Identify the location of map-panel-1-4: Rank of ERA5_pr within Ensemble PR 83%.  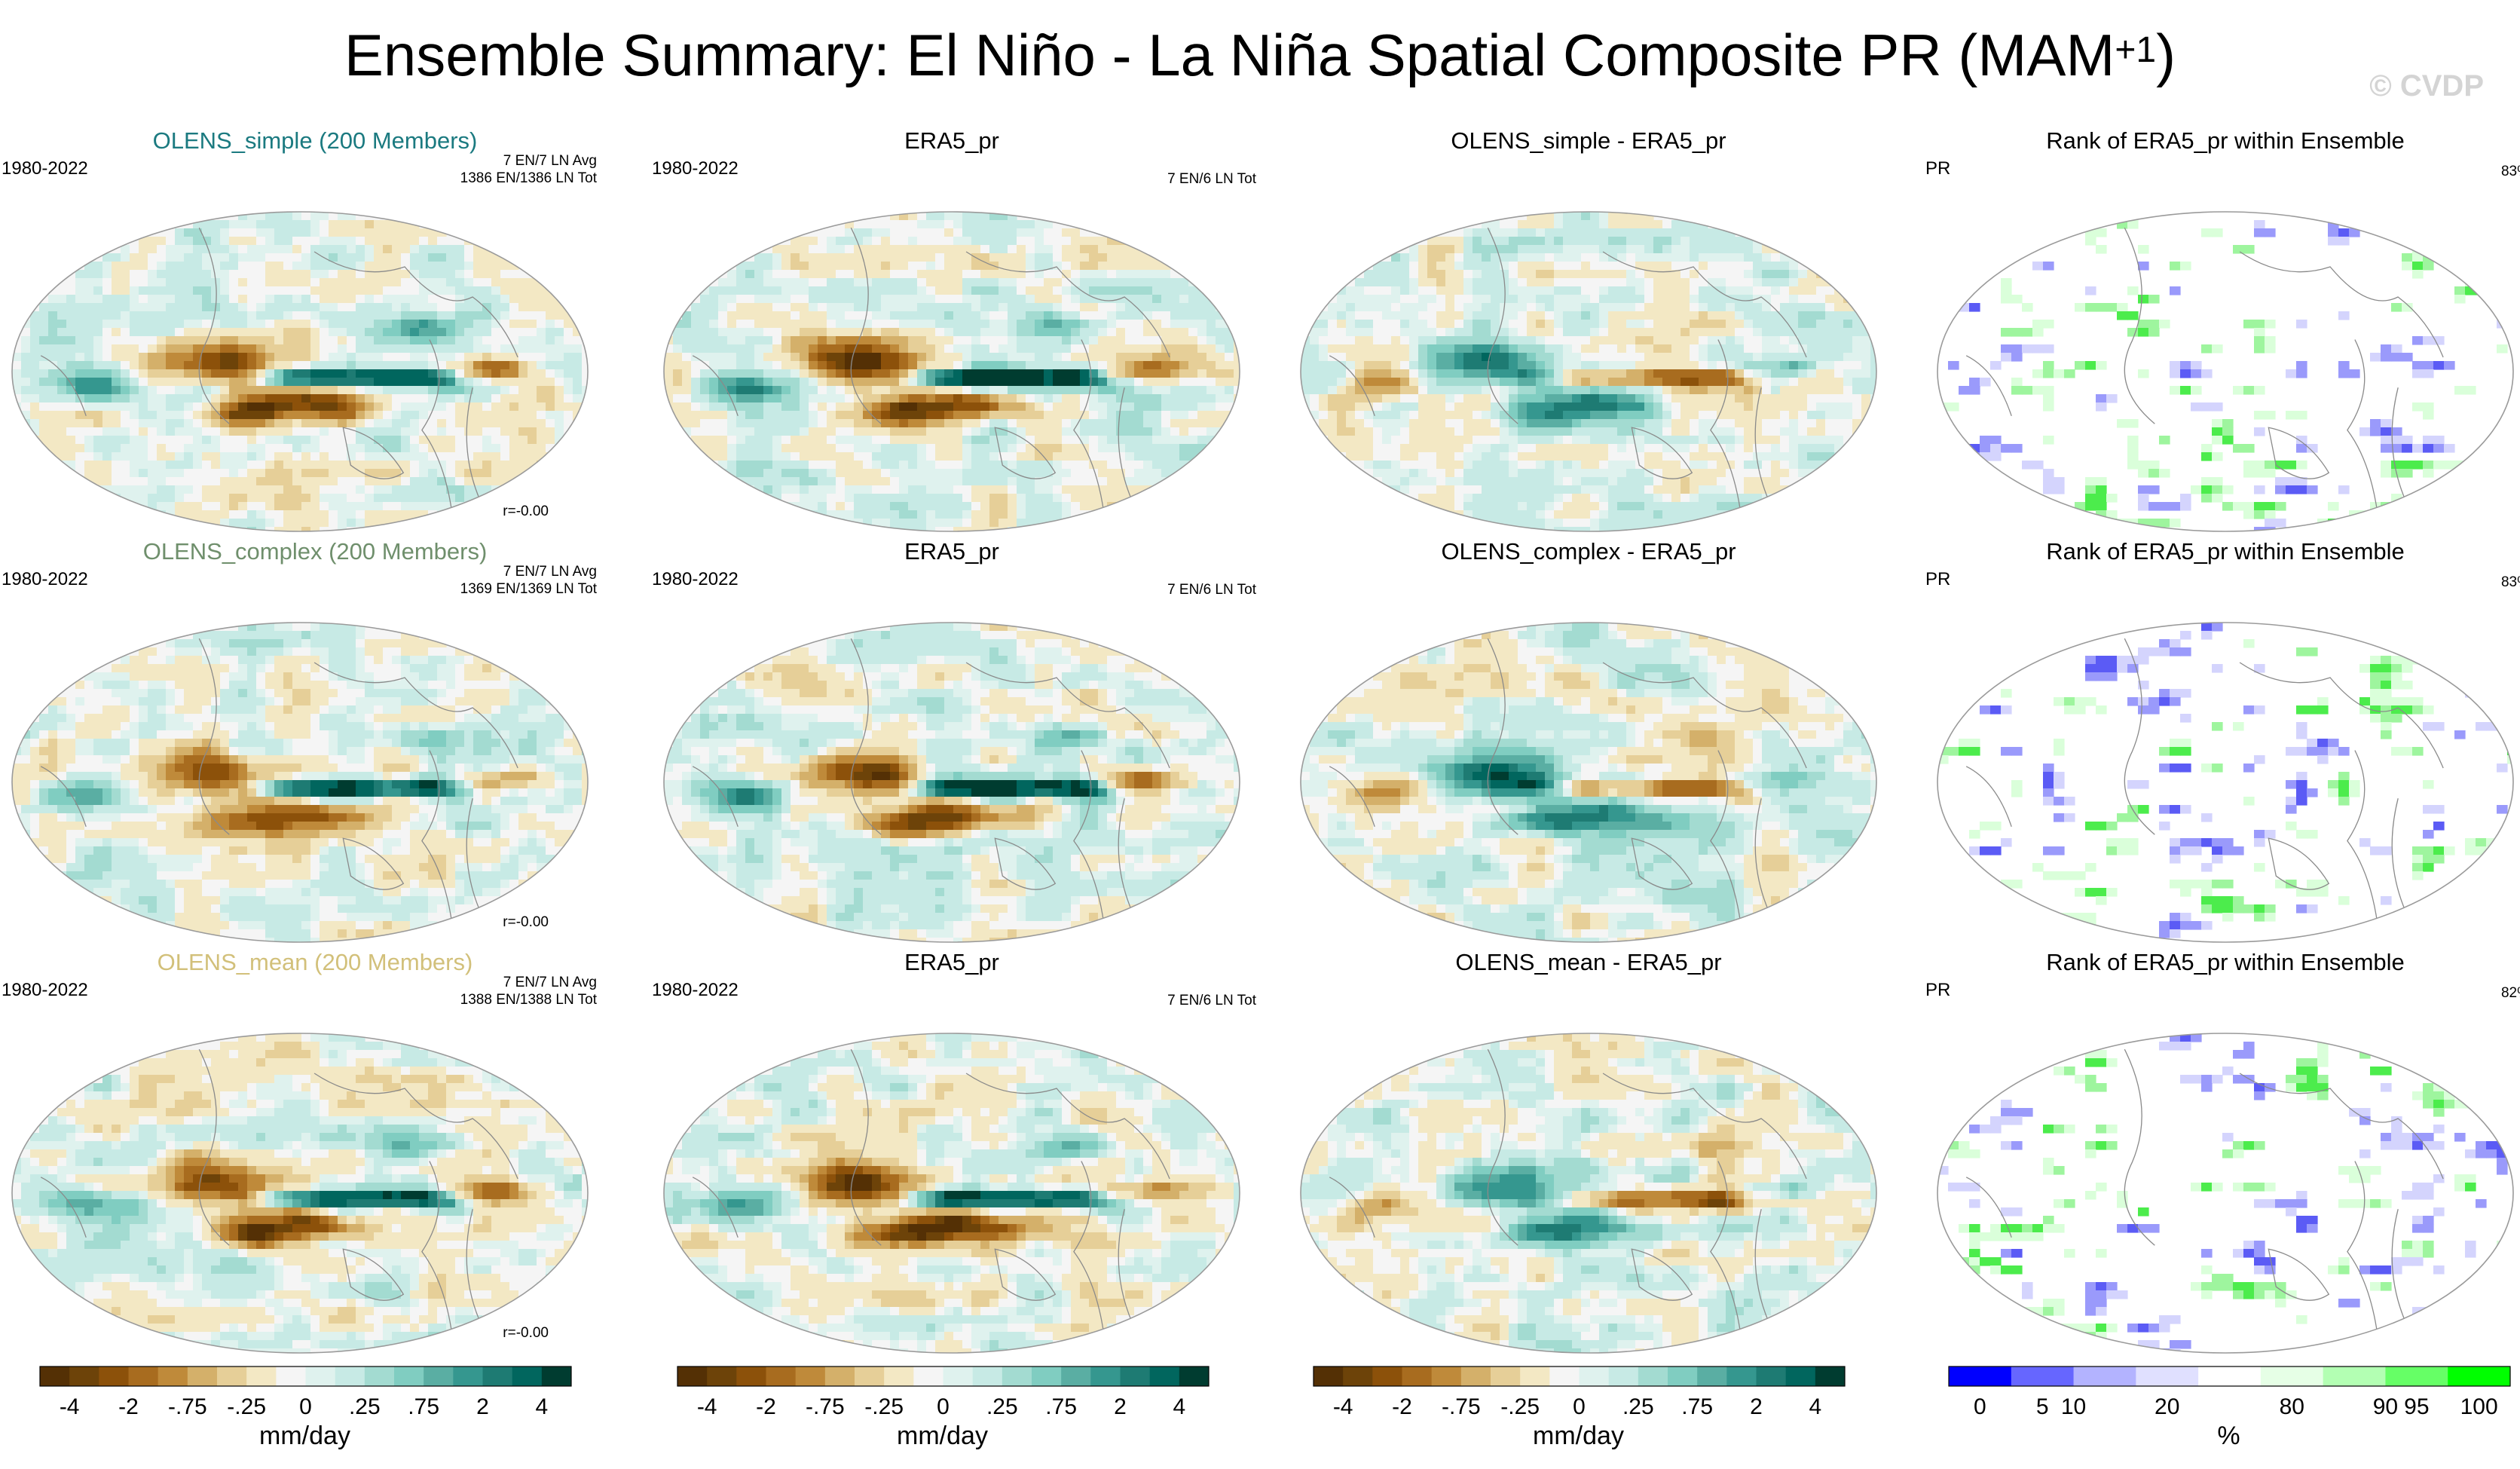
(2215, 332).